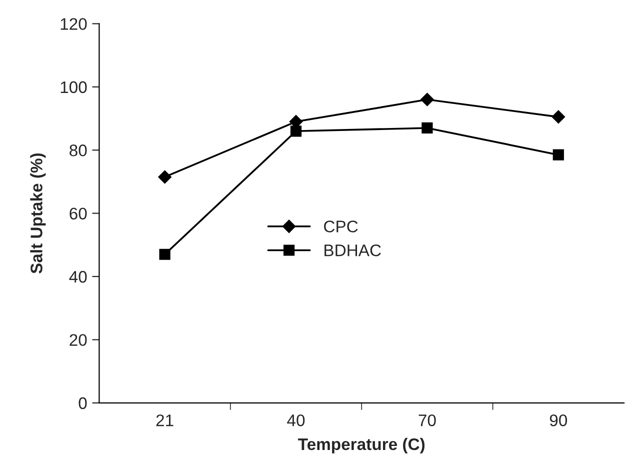 The width and height of the screenshot is (640, 474). I want to click on y-tick-label: 40, so click(78, 276).